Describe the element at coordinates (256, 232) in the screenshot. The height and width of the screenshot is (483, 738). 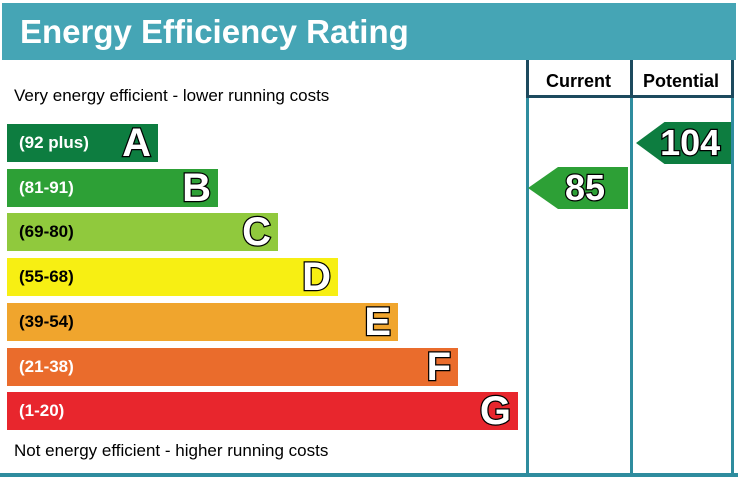
I see `band-grade-letter: C` at that location.